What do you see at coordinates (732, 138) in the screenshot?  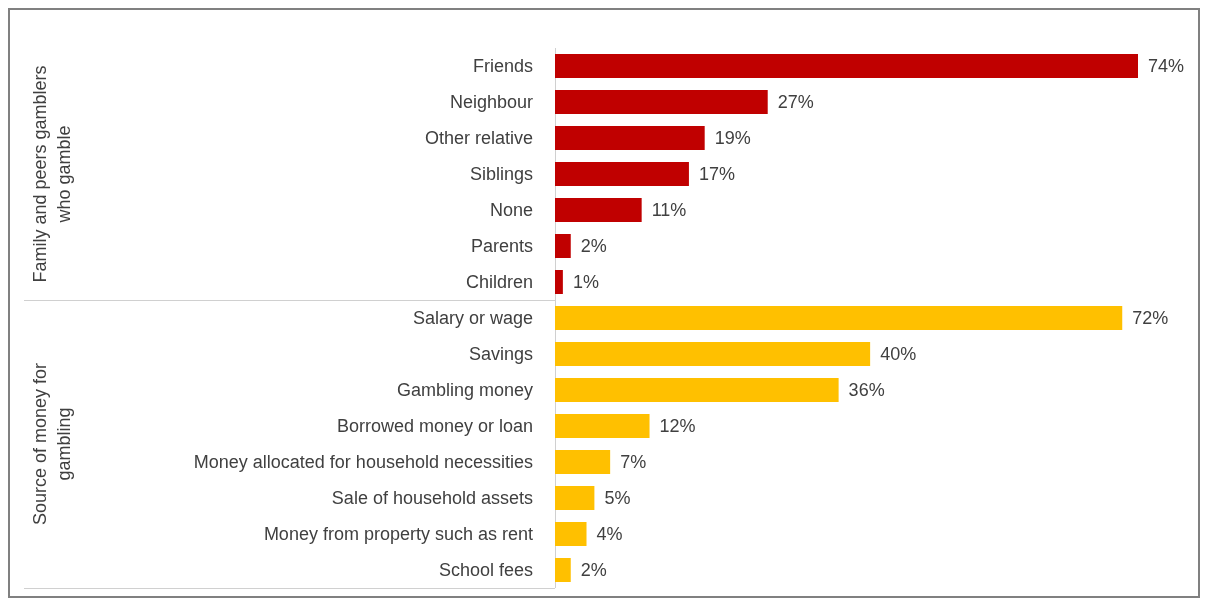 I see `data-label: 19%` at bounding box center [732, 138].